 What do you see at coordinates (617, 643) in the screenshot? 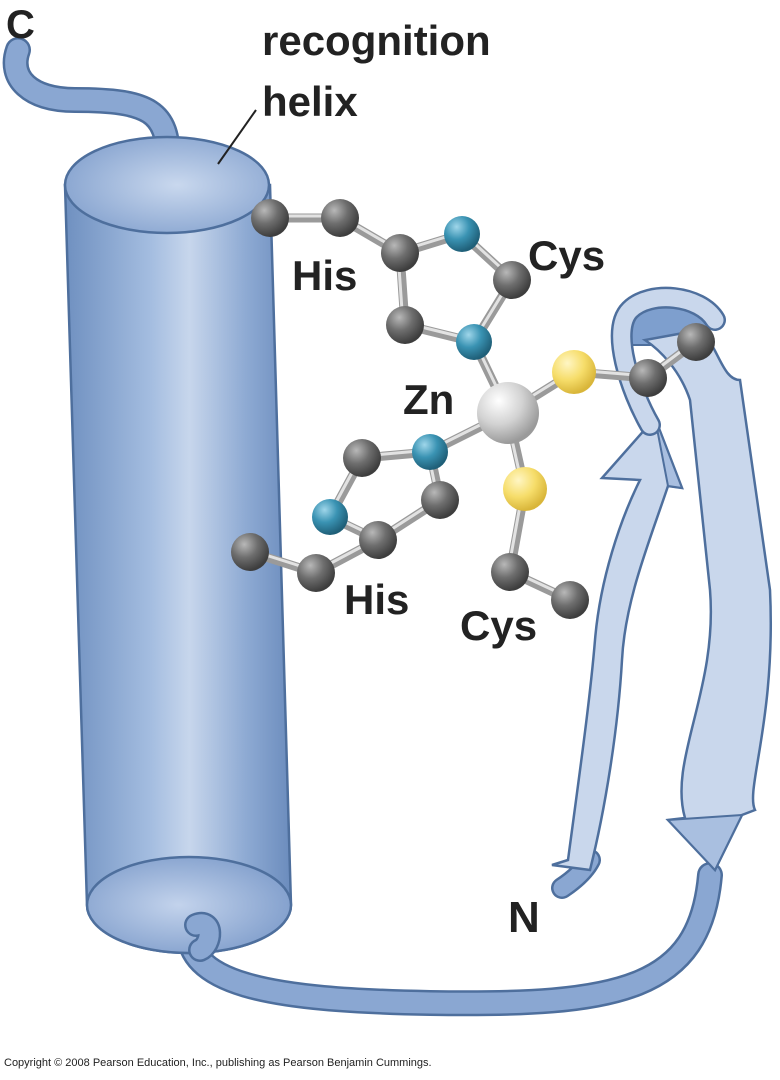
I see `beta-strand-left` at bounding box center [617, 643].